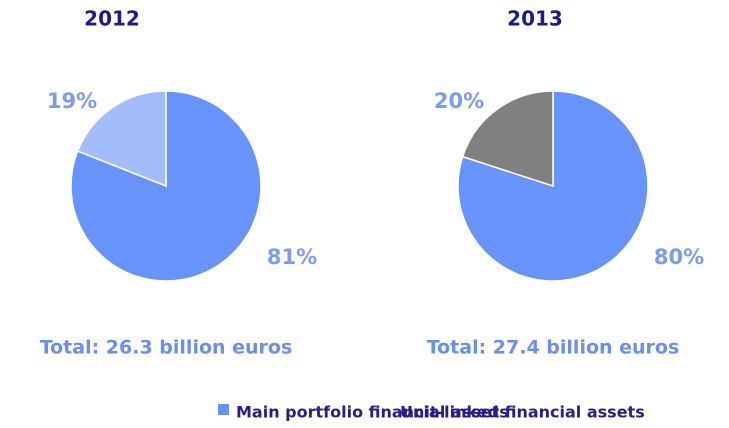  Describe the element at coordinates (372, 412) in the screenshot. I see `legend-label: Main portfolio financial assets` at that location.